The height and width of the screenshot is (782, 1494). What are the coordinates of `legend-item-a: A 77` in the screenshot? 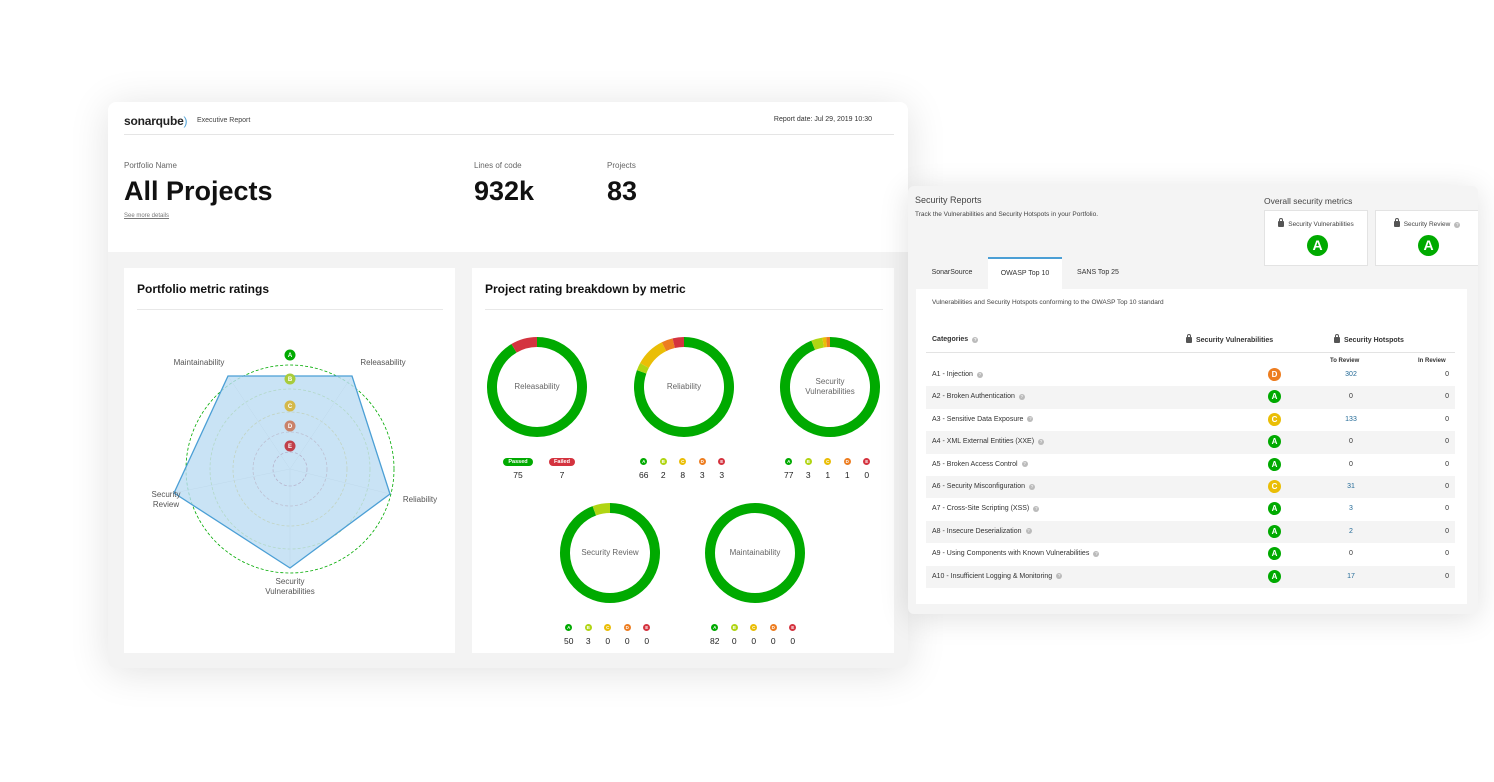 It's located at (789, 465).